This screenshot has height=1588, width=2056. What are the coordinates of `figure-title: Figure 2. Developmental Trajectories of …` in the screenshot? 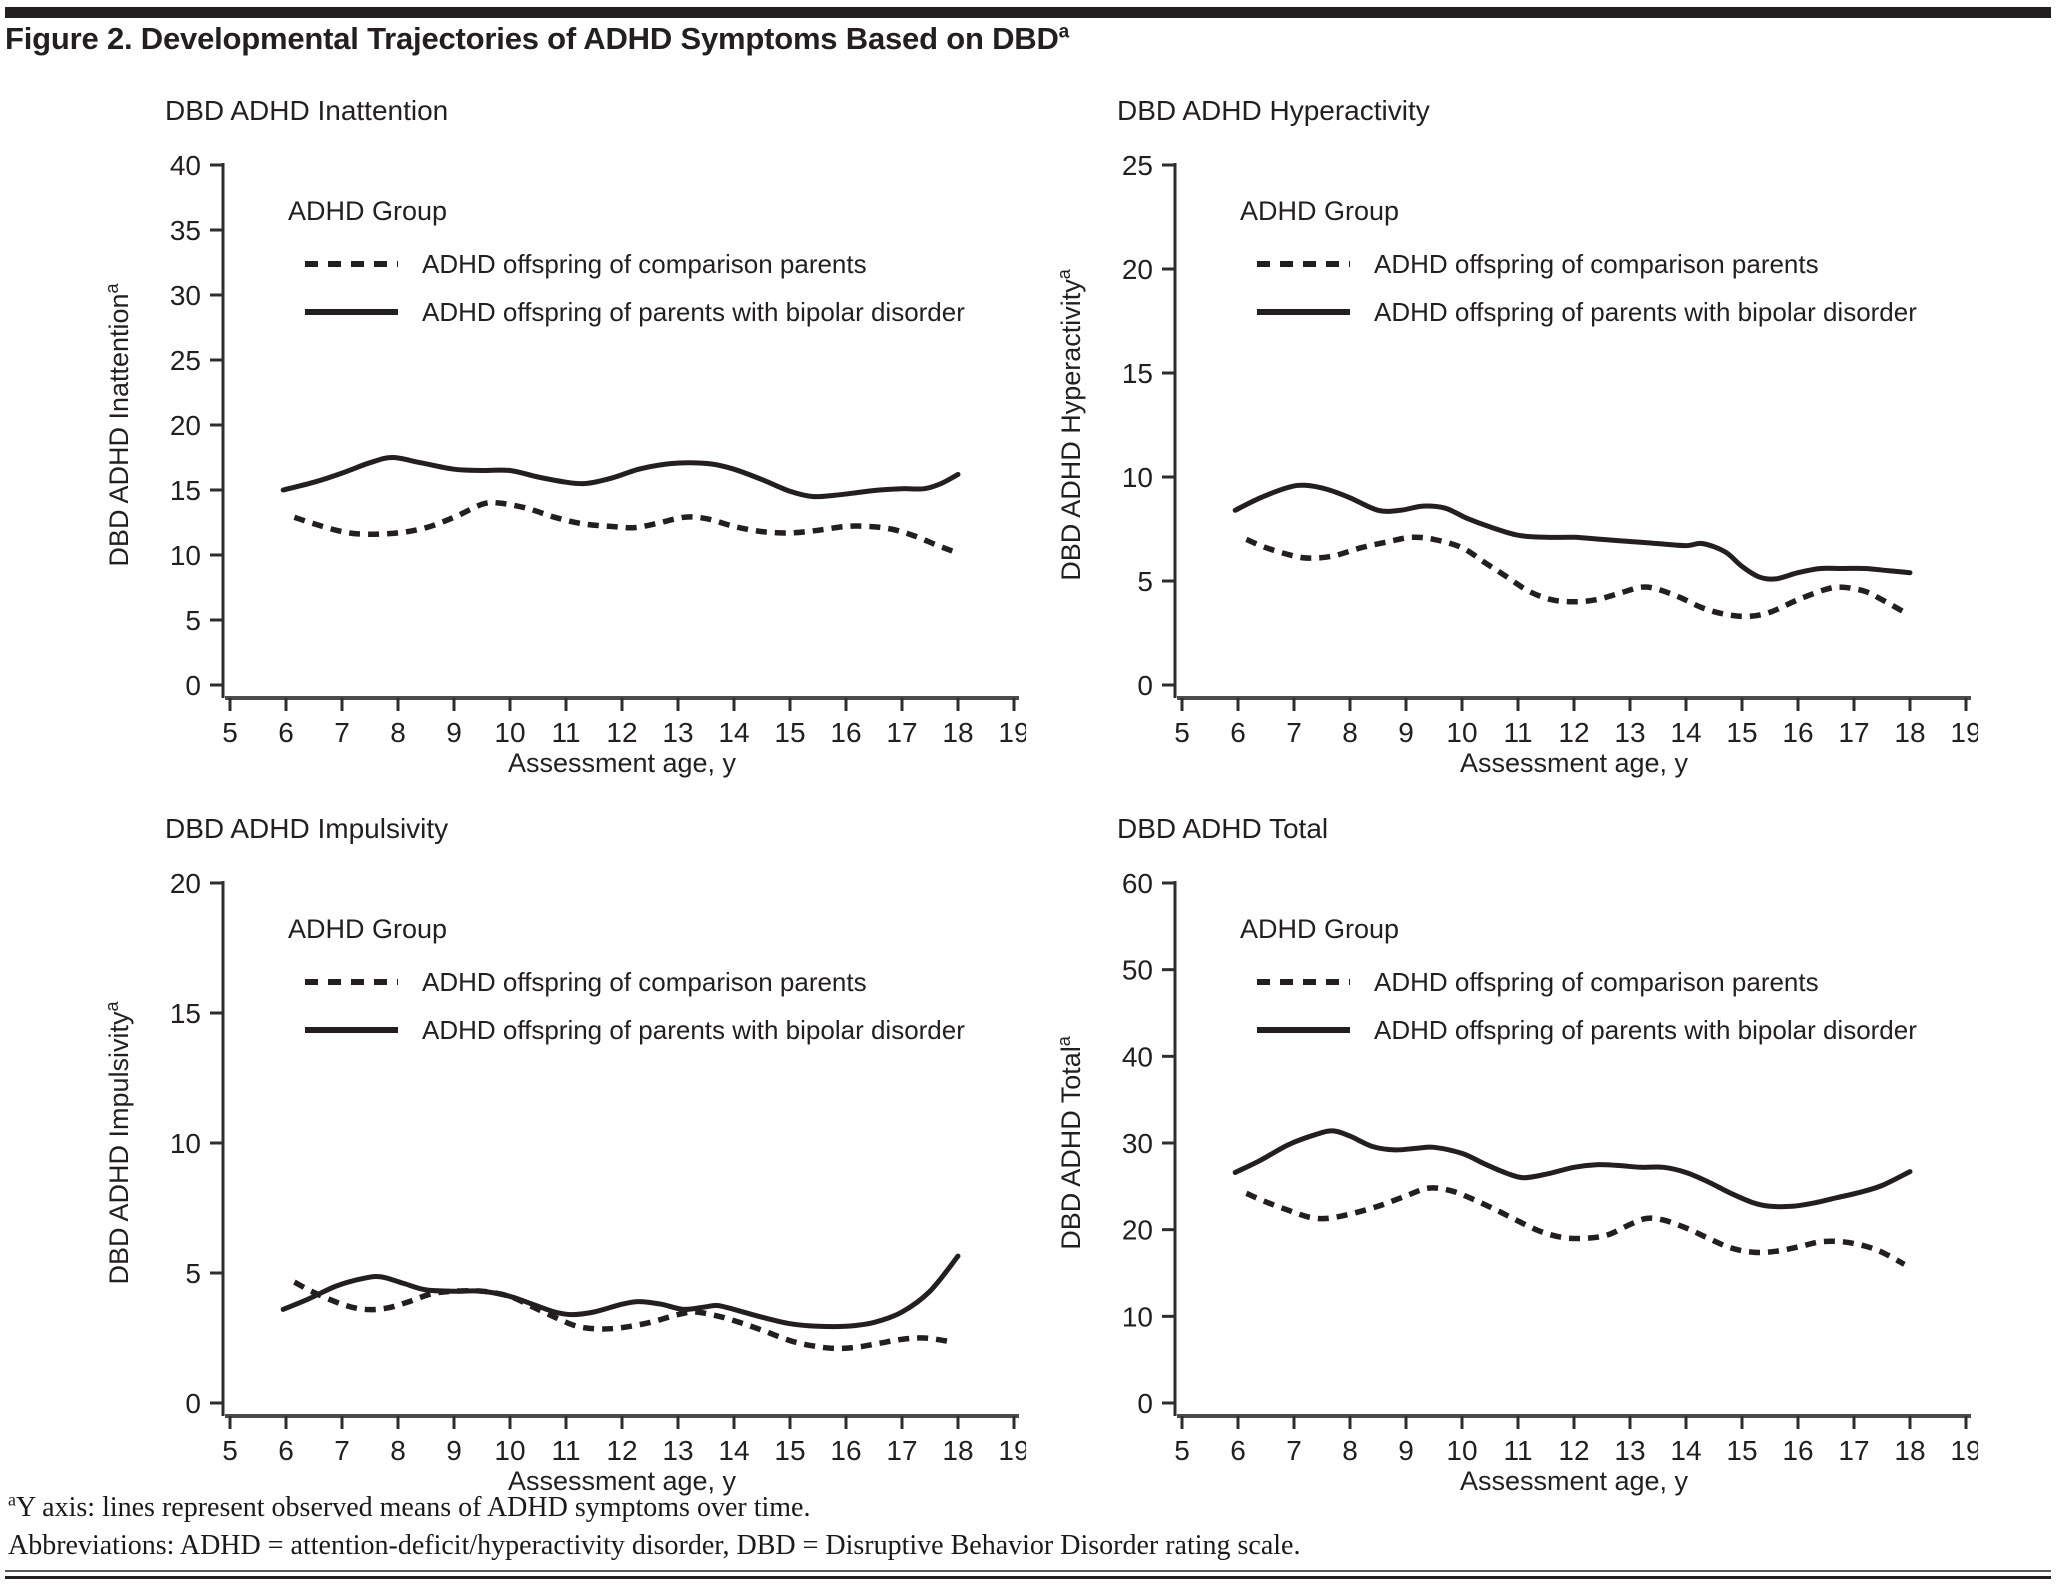 It's located at (537, 39).